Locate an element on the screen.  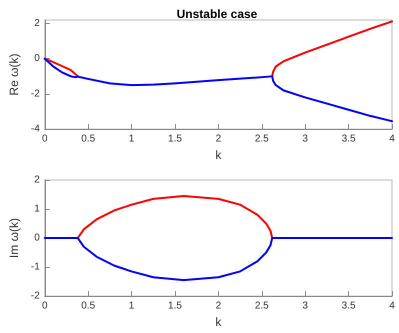
y-tick-label: 1 is located at coordinates (37, 209).